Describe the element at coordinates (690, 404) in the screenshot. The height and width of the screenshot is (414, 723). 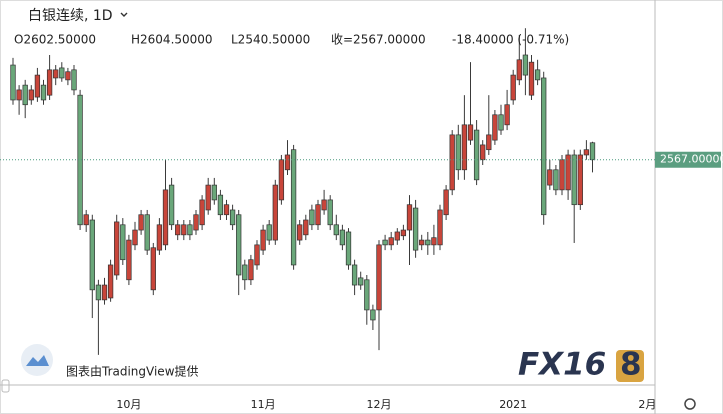
I see `settings-icon` at that location.